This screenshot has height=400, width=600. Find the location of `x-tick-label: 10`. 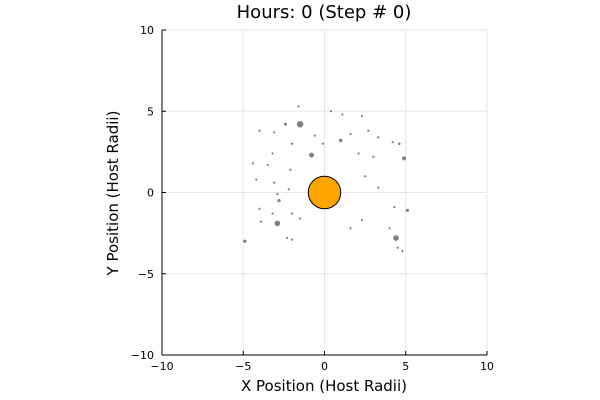

x-tick-label: 10 is located at coordinates (487, 366).